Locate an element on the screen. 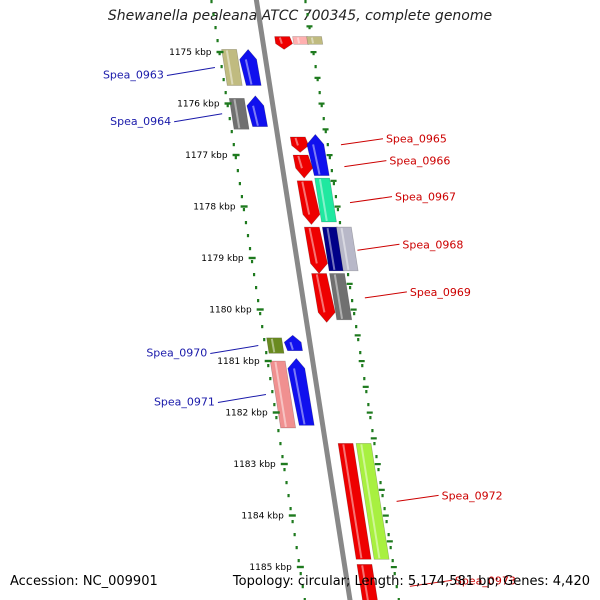 The height and width of the screenshot is (600, 600). kbp-label: 1176 kbp is located at coordinates (198, 105).